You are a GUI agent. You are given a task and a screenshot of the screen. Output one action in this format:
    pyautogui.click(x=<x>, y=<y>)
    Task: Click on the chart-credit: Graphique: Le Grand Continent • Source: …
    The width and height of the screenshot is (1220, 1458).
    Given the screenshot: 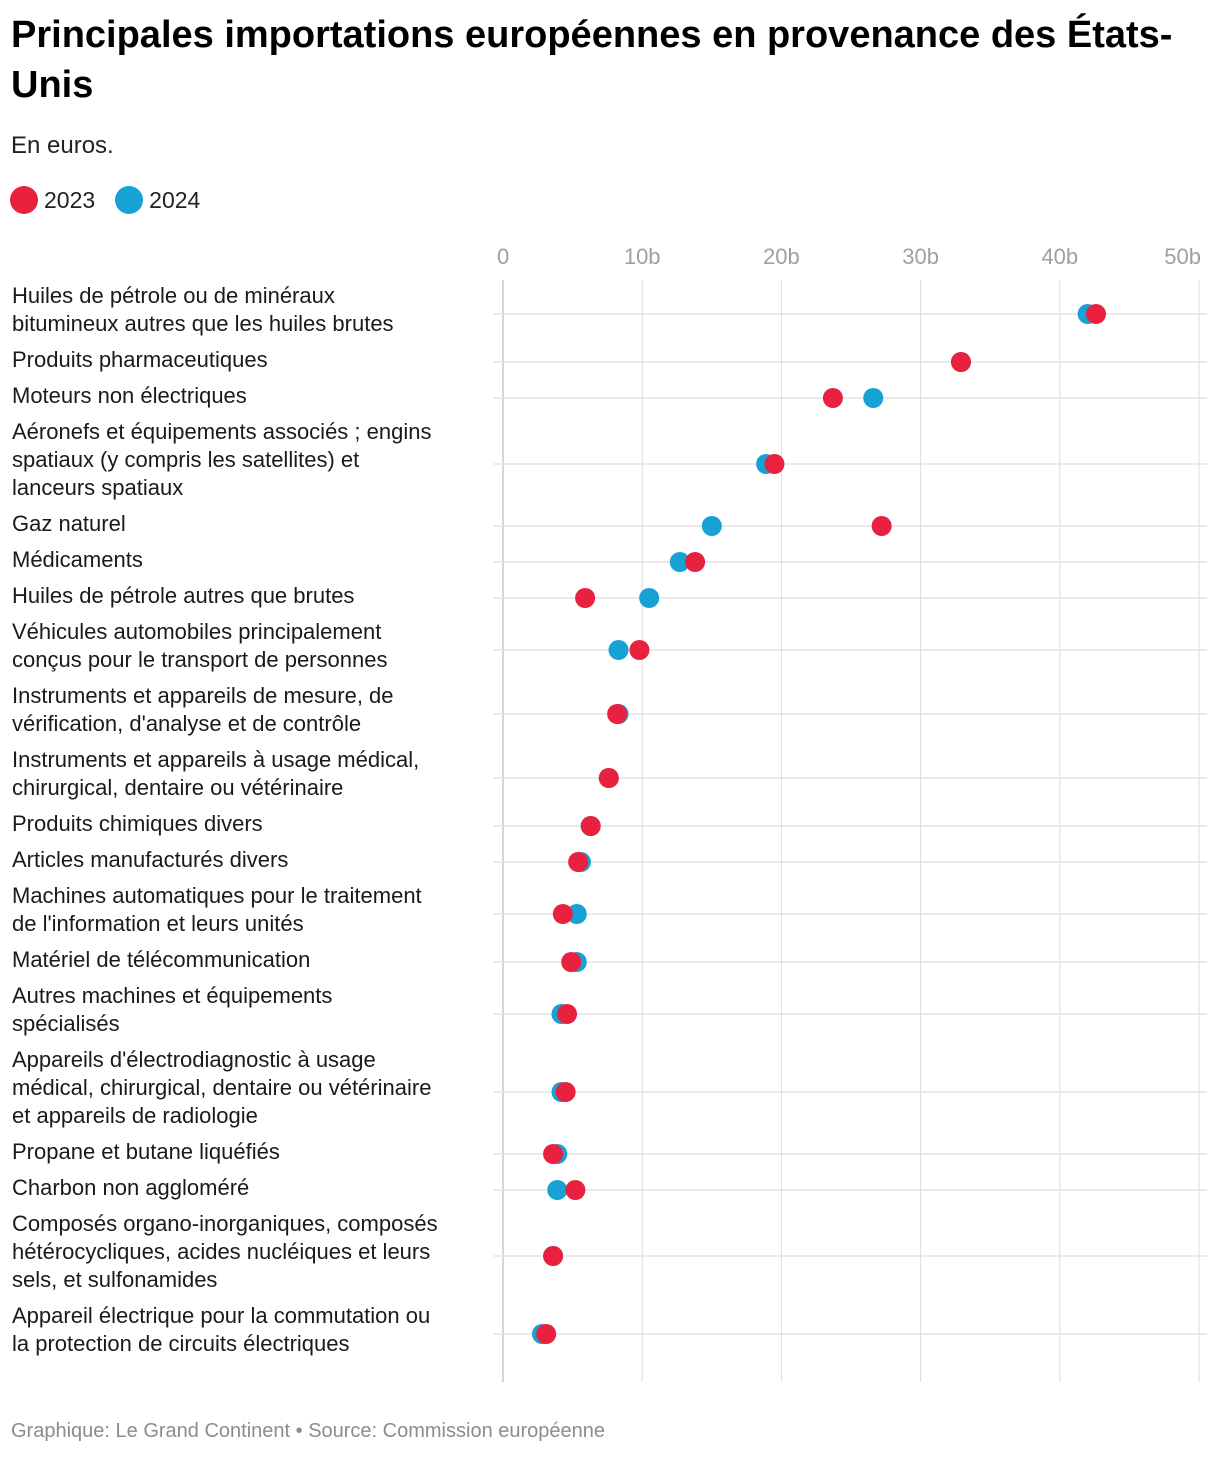 What is the action you would take?
    pyautogui.click(x=308, y=1431)
    